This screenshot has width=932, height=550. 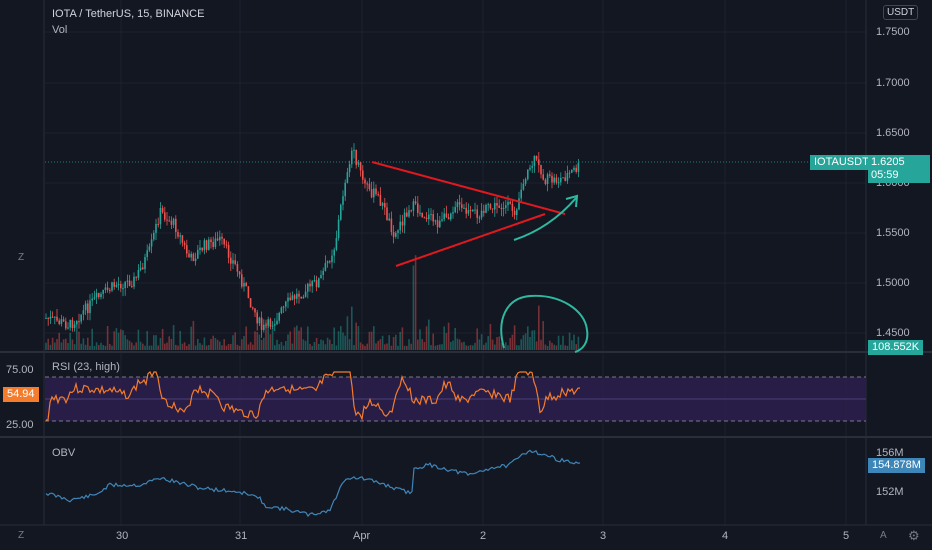 I want to click on arrow-head-annotation, so click(x=572, y=201).